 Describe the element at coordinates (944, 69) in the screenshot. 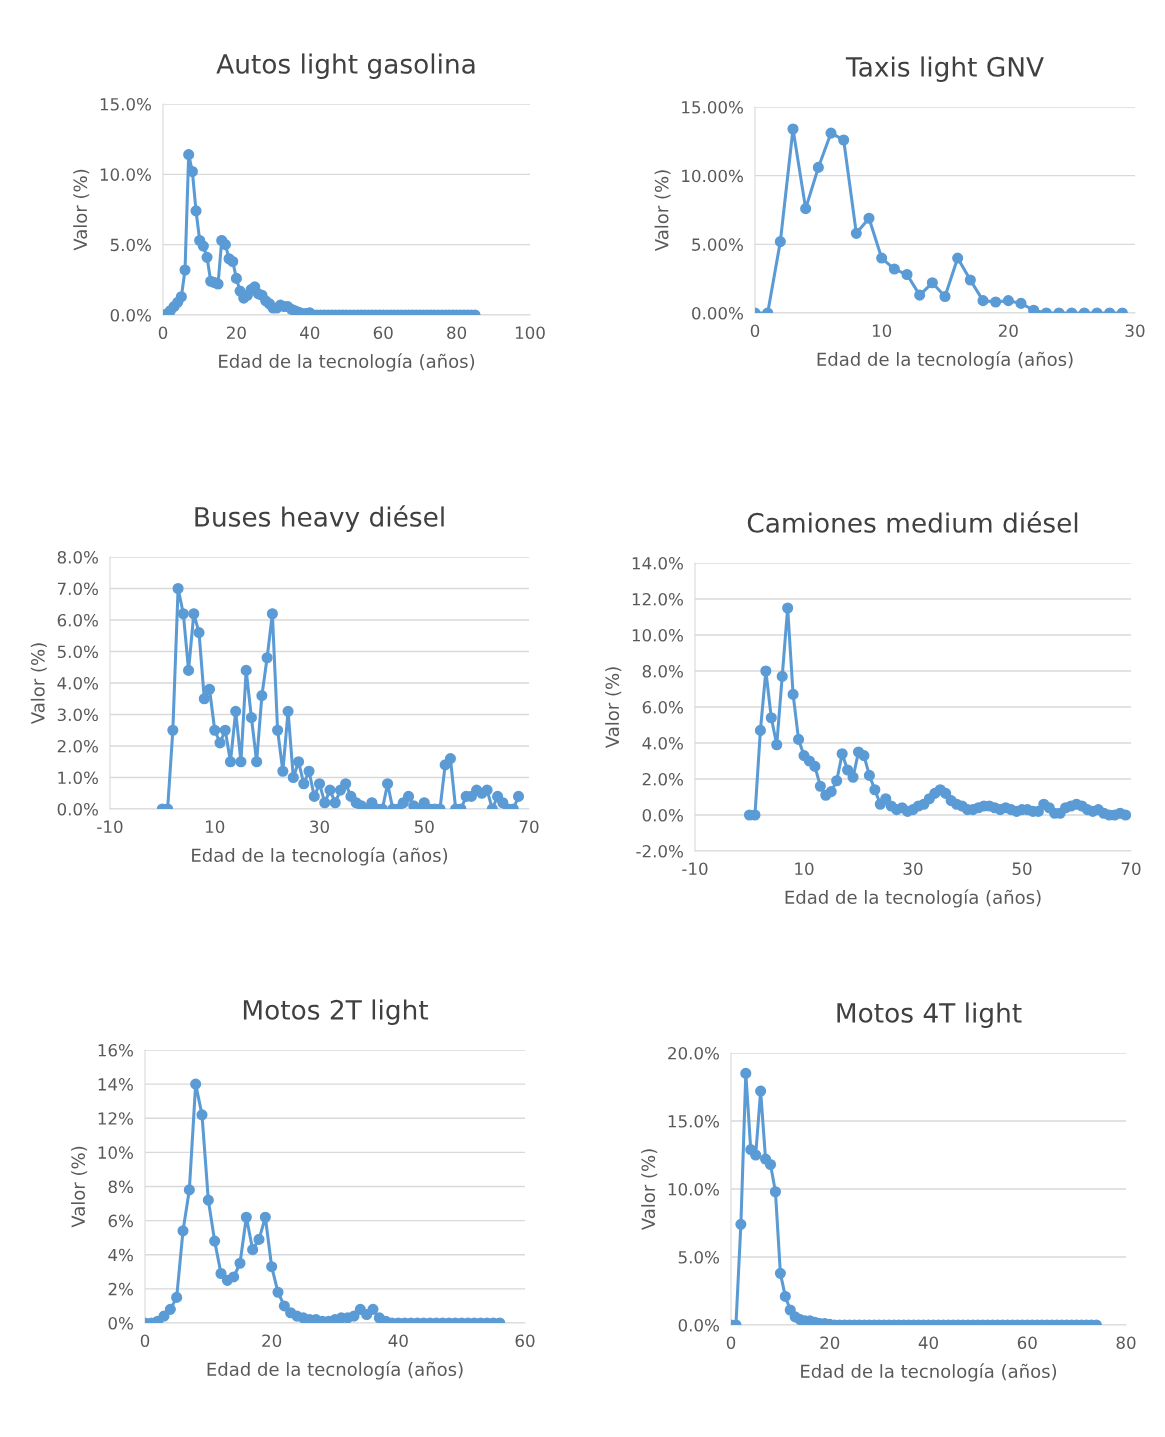

I see `chart-title: Taxis light GNV` at that location.